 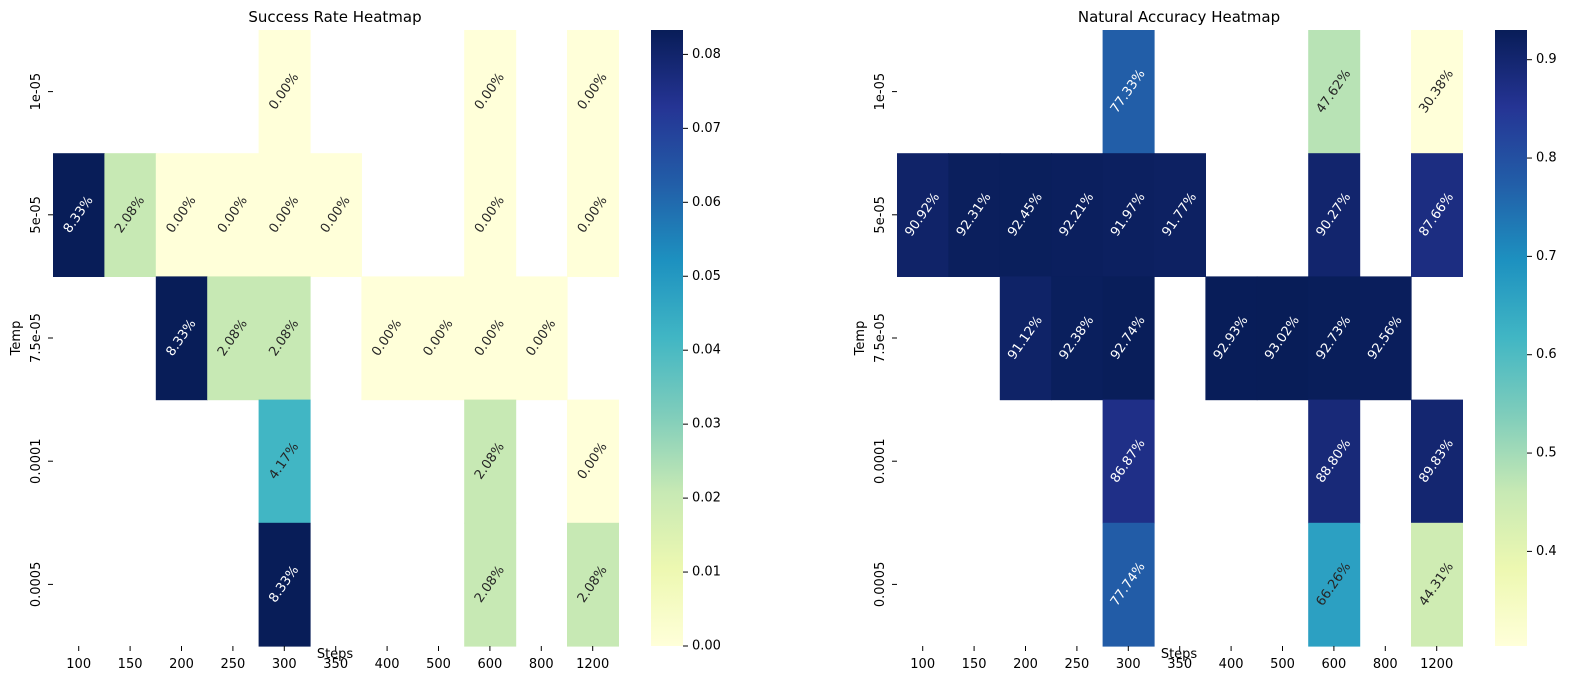 I want to click on colorbar-tick-label: 0.01, so click(x=706, y=572).